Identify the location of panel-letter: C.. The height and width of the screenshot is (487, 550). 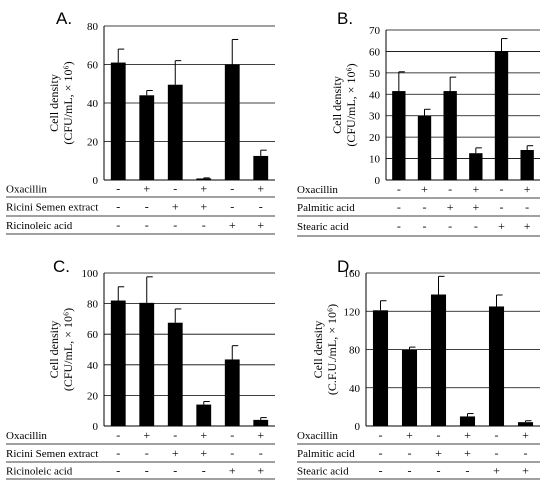
(61, 266).